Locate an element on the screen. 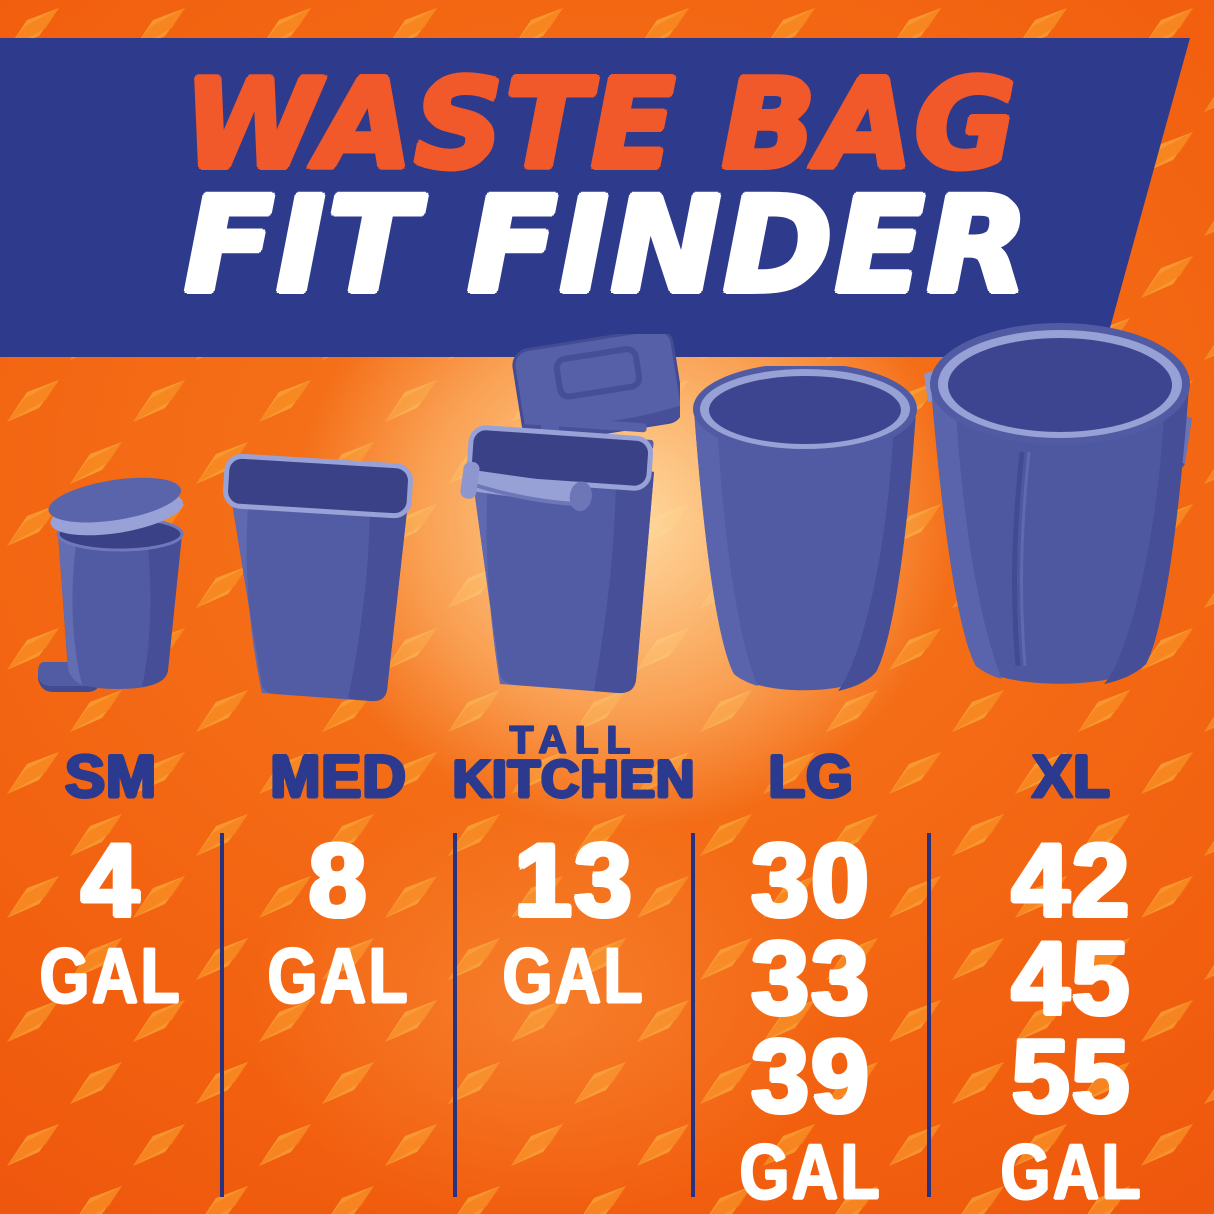  size-label-main: XL is located at coordinates (1071, 776).